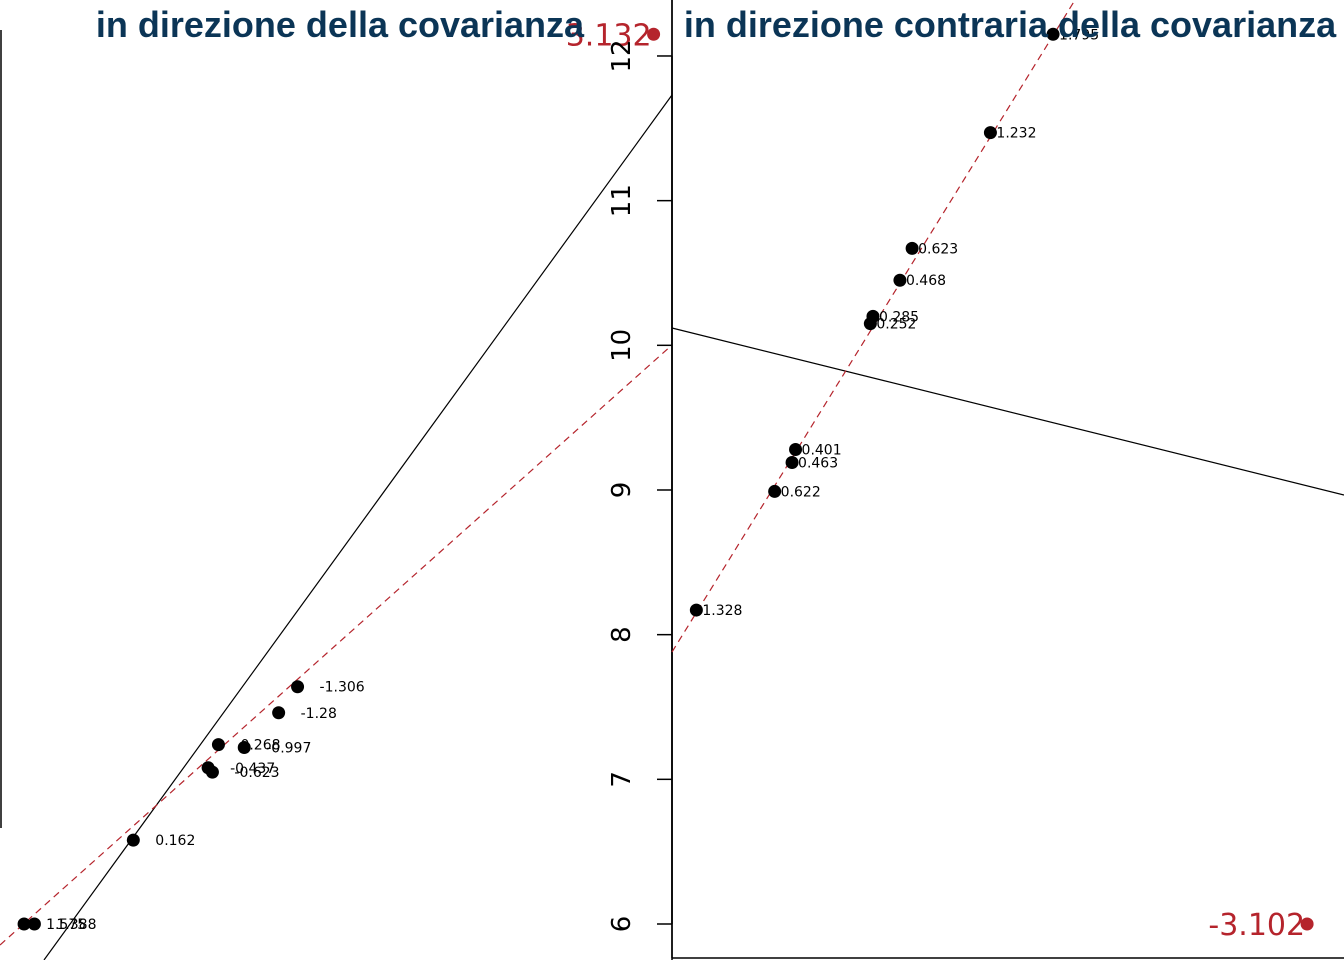  I want to click on point-label: 0.285, so click(899, 317).